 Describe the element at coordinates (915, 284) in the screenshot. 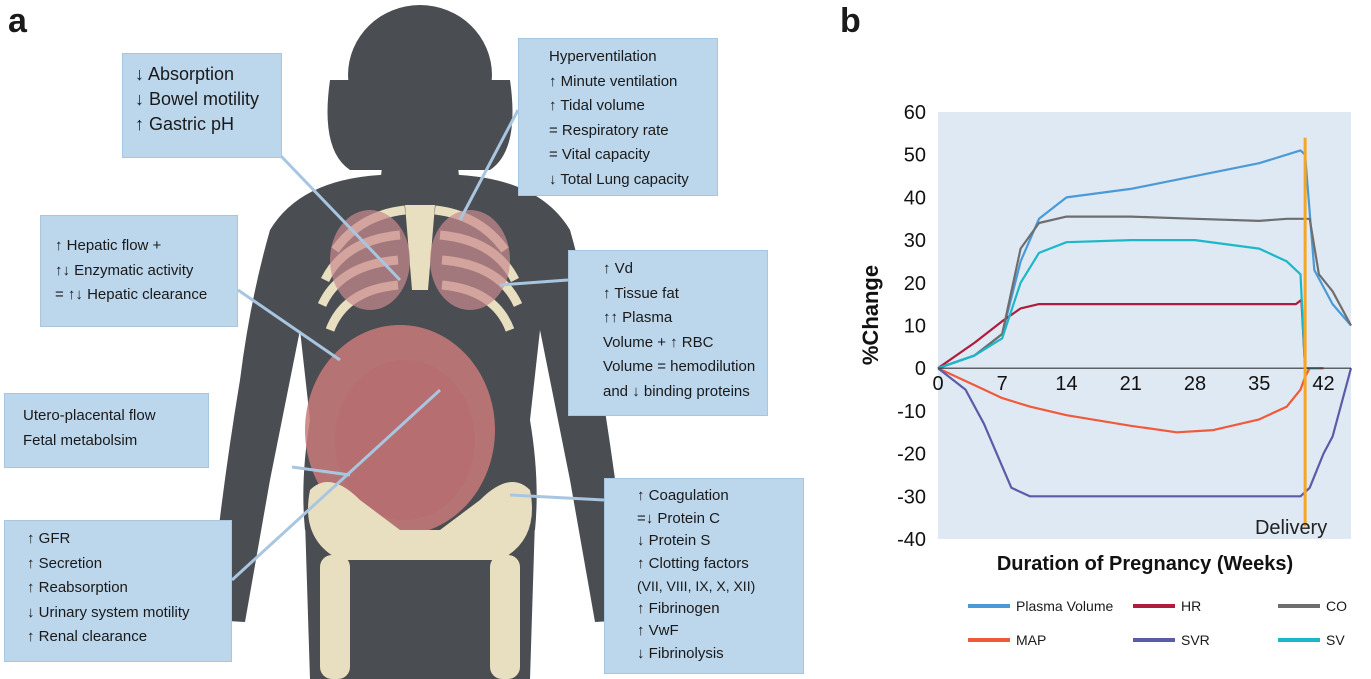

I see `y-tick-label: 20` at that location.